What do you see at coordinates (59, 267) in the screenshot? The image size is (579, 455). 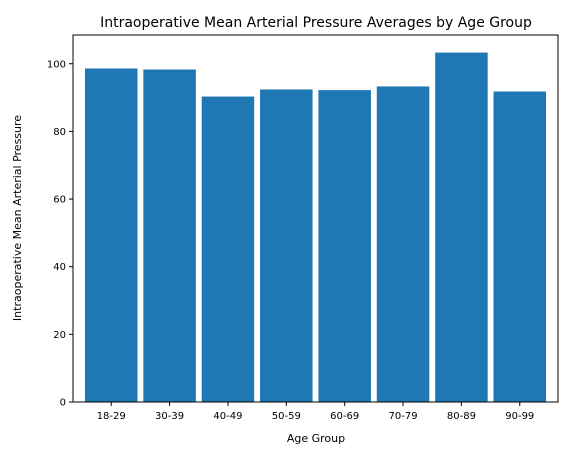 I see `y-tick-label: 40` at bounding box center [59, 267].